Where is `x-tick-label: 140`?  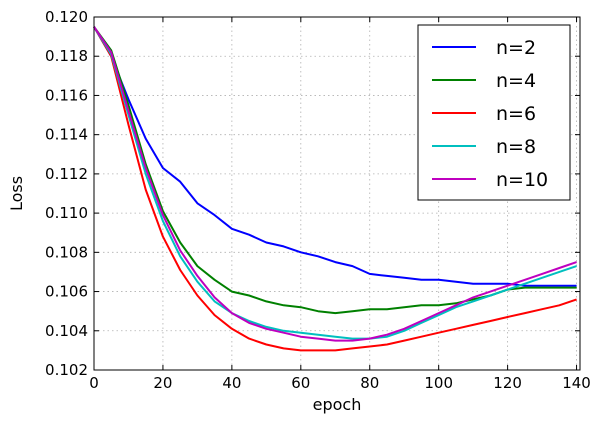
x-tick-label: 140 is located at coordinates (576, 383).